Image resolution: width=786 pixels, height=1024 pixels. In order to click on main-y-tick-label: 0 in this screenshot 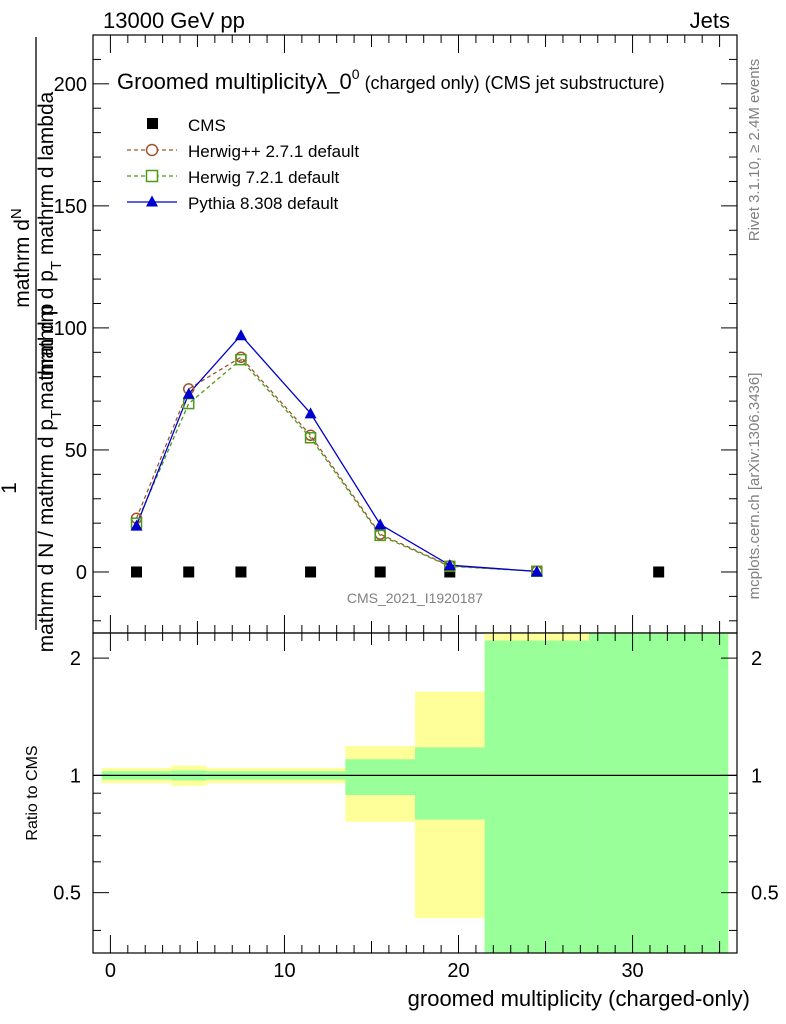, I will do `click(81, 573)`.